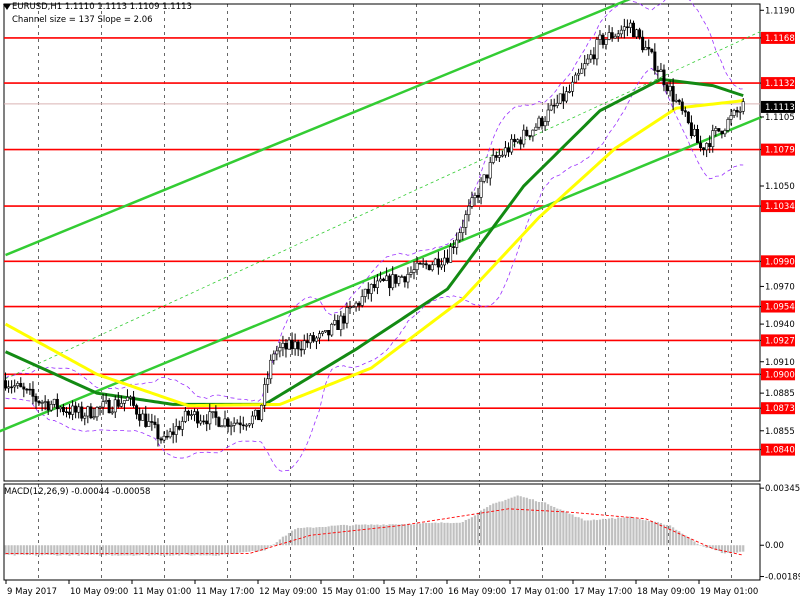 The width and height of the screenshot is (800, 600). What do you see at coordinates (540, 592) in the screenshot?
I see `time-label: 17 May 01:00` at bounding box center [540, 592].